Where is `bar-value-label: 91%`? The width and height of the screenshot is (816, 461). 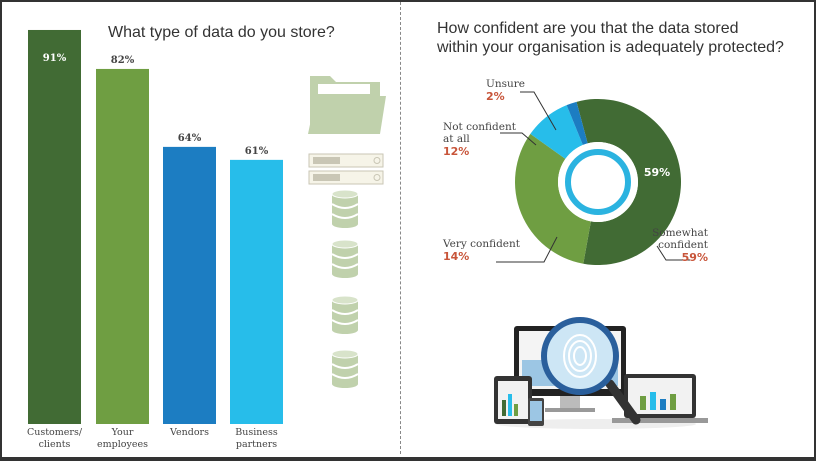 bar-value-label: 91% is located at coordinates (55, 58).